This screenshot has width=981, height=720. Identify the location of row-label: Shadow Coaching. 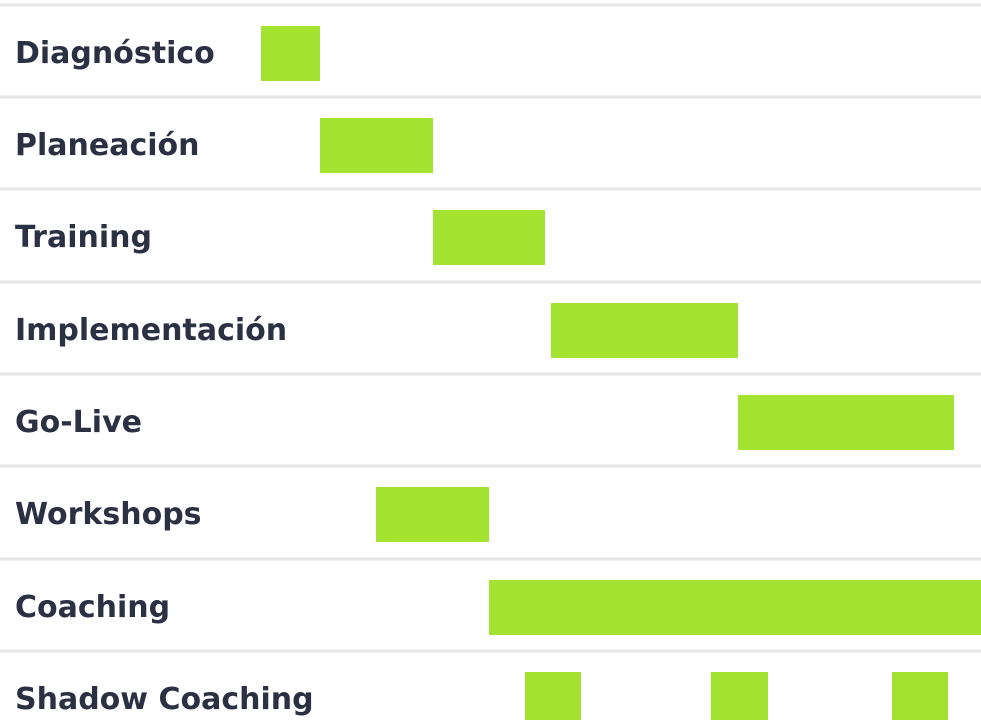
(164, 699).